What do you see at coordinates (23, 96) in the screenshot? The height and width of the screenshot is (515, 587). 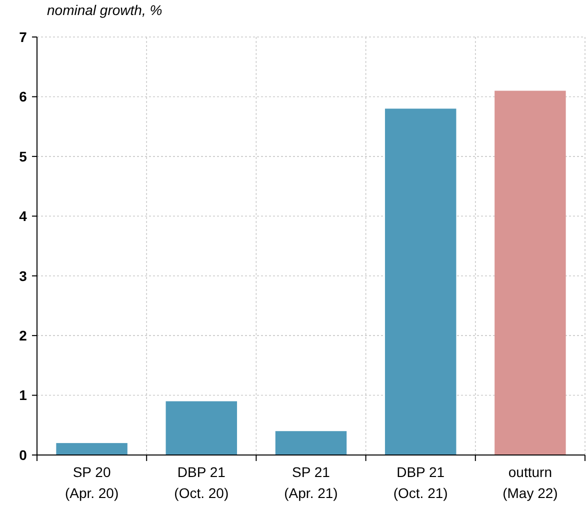 I see `y-tick-label: 6` at bounding box center [23, 96].